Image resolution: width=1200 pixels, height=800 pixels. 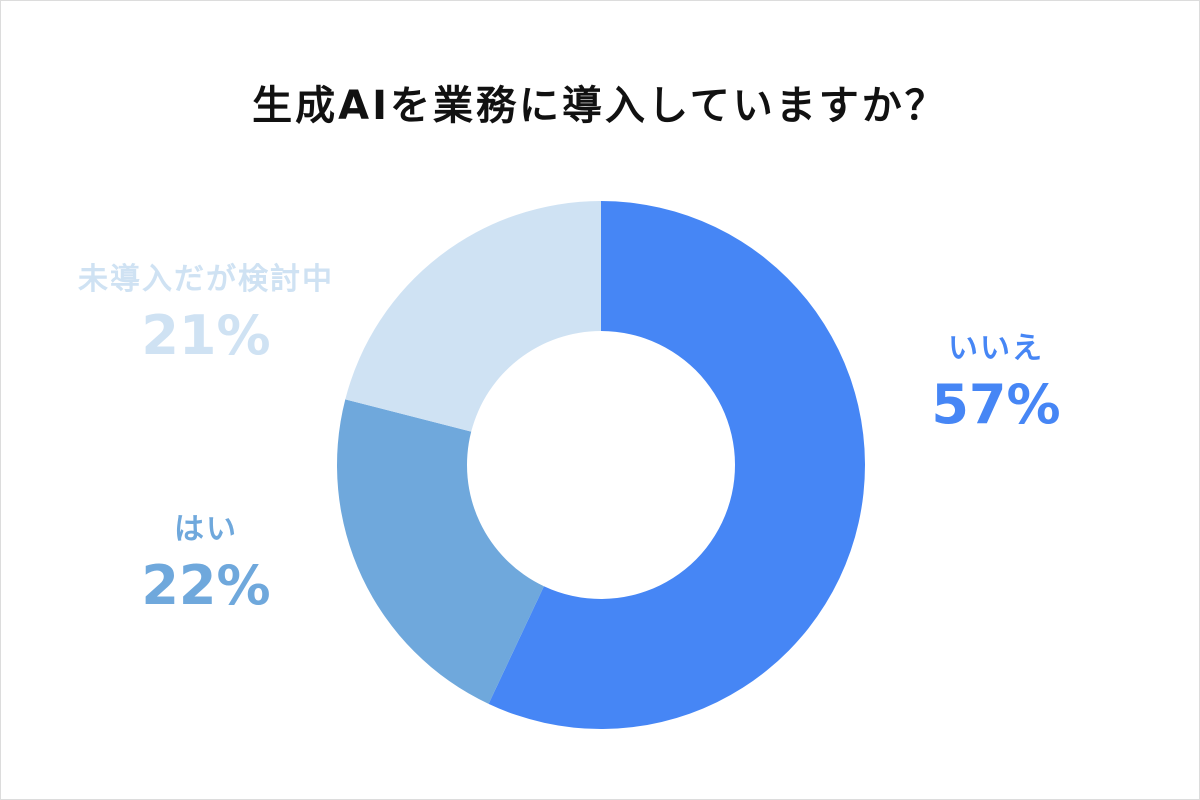 What do you see at coordinates (996, 348) in the screenshot?
I see `slice-label-no-name: いいえ` at bounding box center [996, 348].